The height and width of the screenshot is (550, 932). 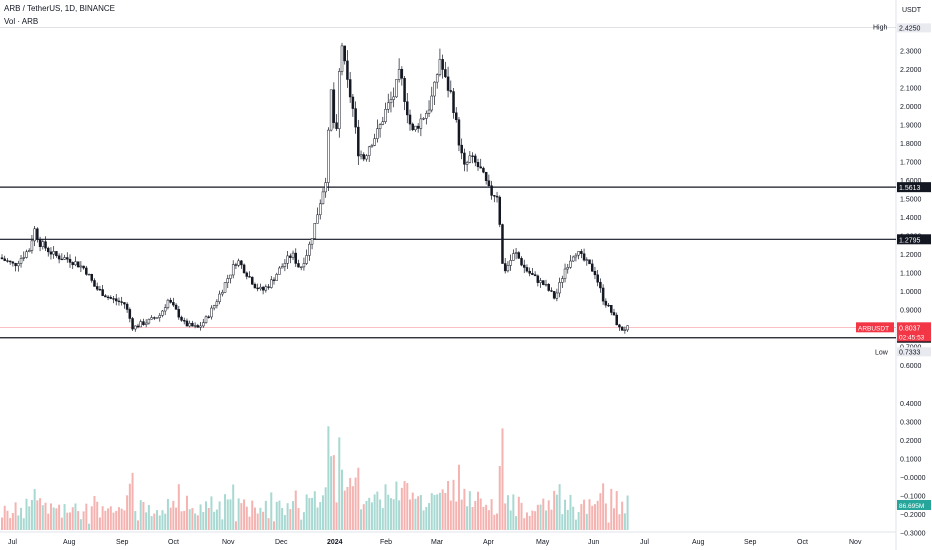 What do you see at coordinates (122, 542) in the screenshot?
I see `time-axis-label: Sep` at bounding box center [122, 542].